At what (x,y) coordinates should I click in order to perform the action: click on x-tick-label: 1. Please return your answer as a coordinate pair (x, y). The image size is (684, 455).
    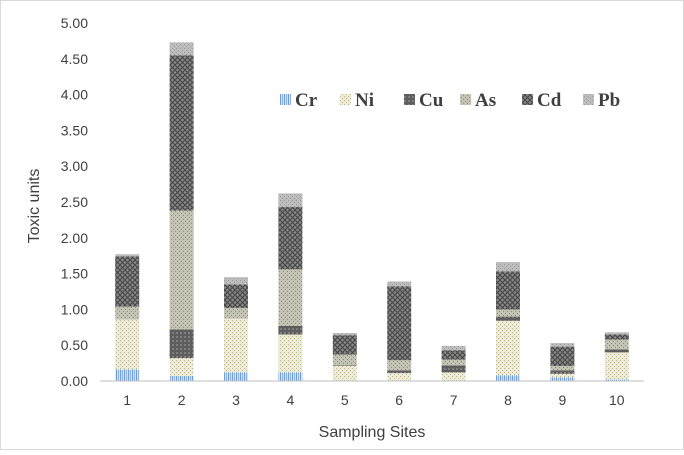
    Looking at the image, I should click on (127, 400).